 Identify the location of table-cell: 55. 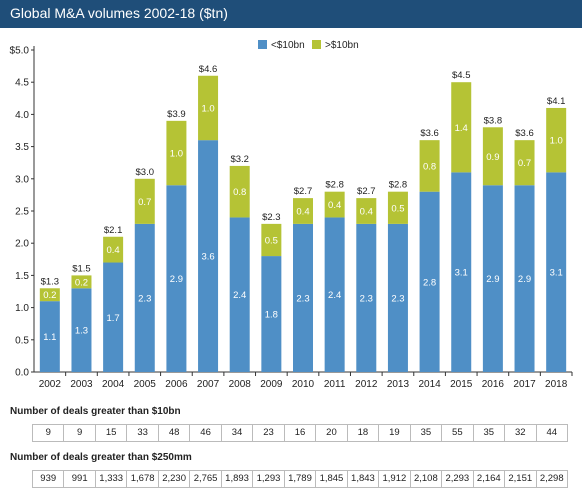
(456, 433).